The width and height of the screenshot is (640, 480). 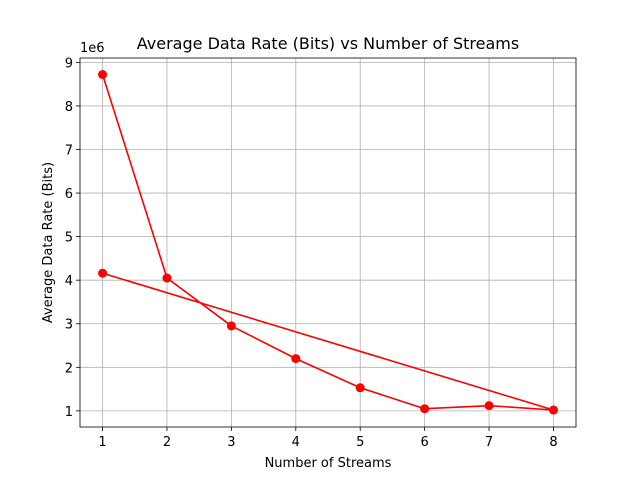 What do you see at coordinates (69, 194) in the screenshot?
I see `y-tick-label-6: 6` at bounding box center [69, 194].